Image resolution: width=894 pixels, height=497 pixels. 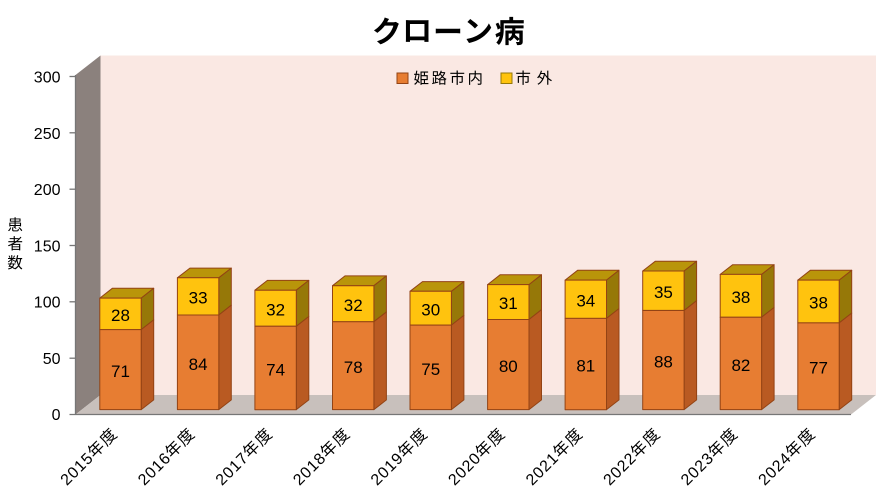 I want to click on svg-text: 200, so click(x=47, y=190).